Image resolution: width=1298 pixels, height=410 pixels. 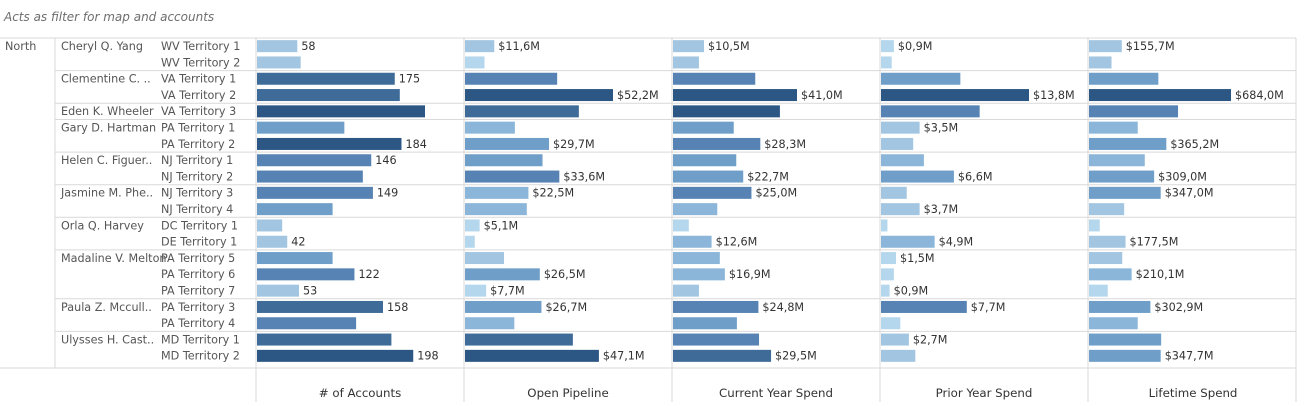 What do you see at coordinates (198, 111) in the screenshot?
I see `territory-label: VA Territory 3` at bounding box center [198, 111].